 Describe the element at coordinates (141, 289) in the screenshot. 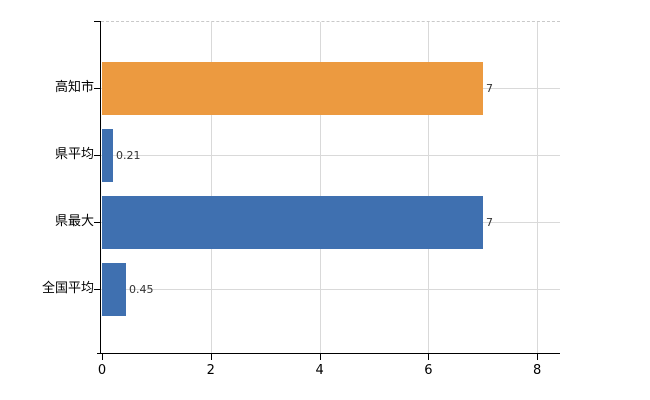

I see `bar-value-label: 0.45` at that location.